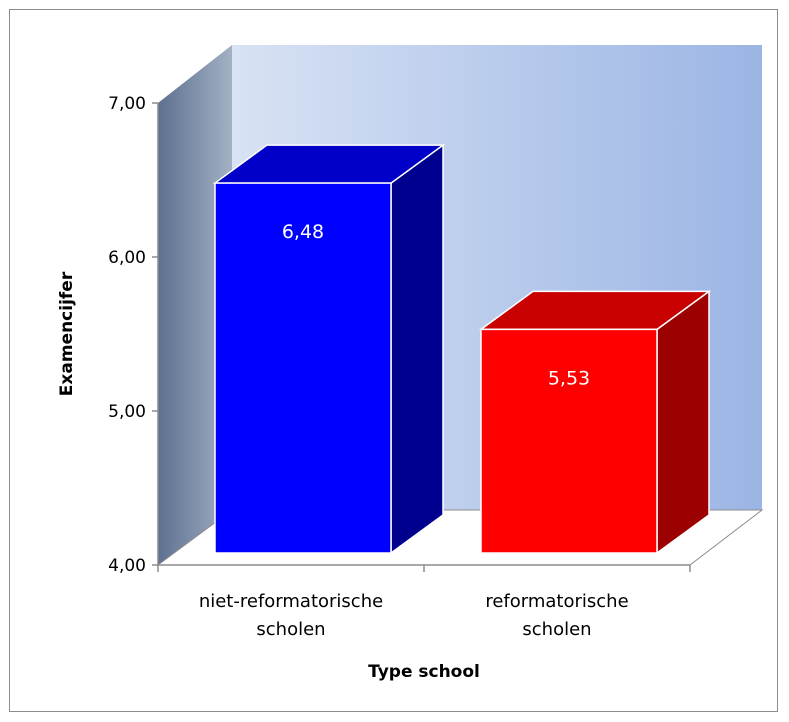  What do you see at coordinates (569, 378) in the screenshot?
I see `bar-data-label: 5,53` at bounding box center [569, 378].